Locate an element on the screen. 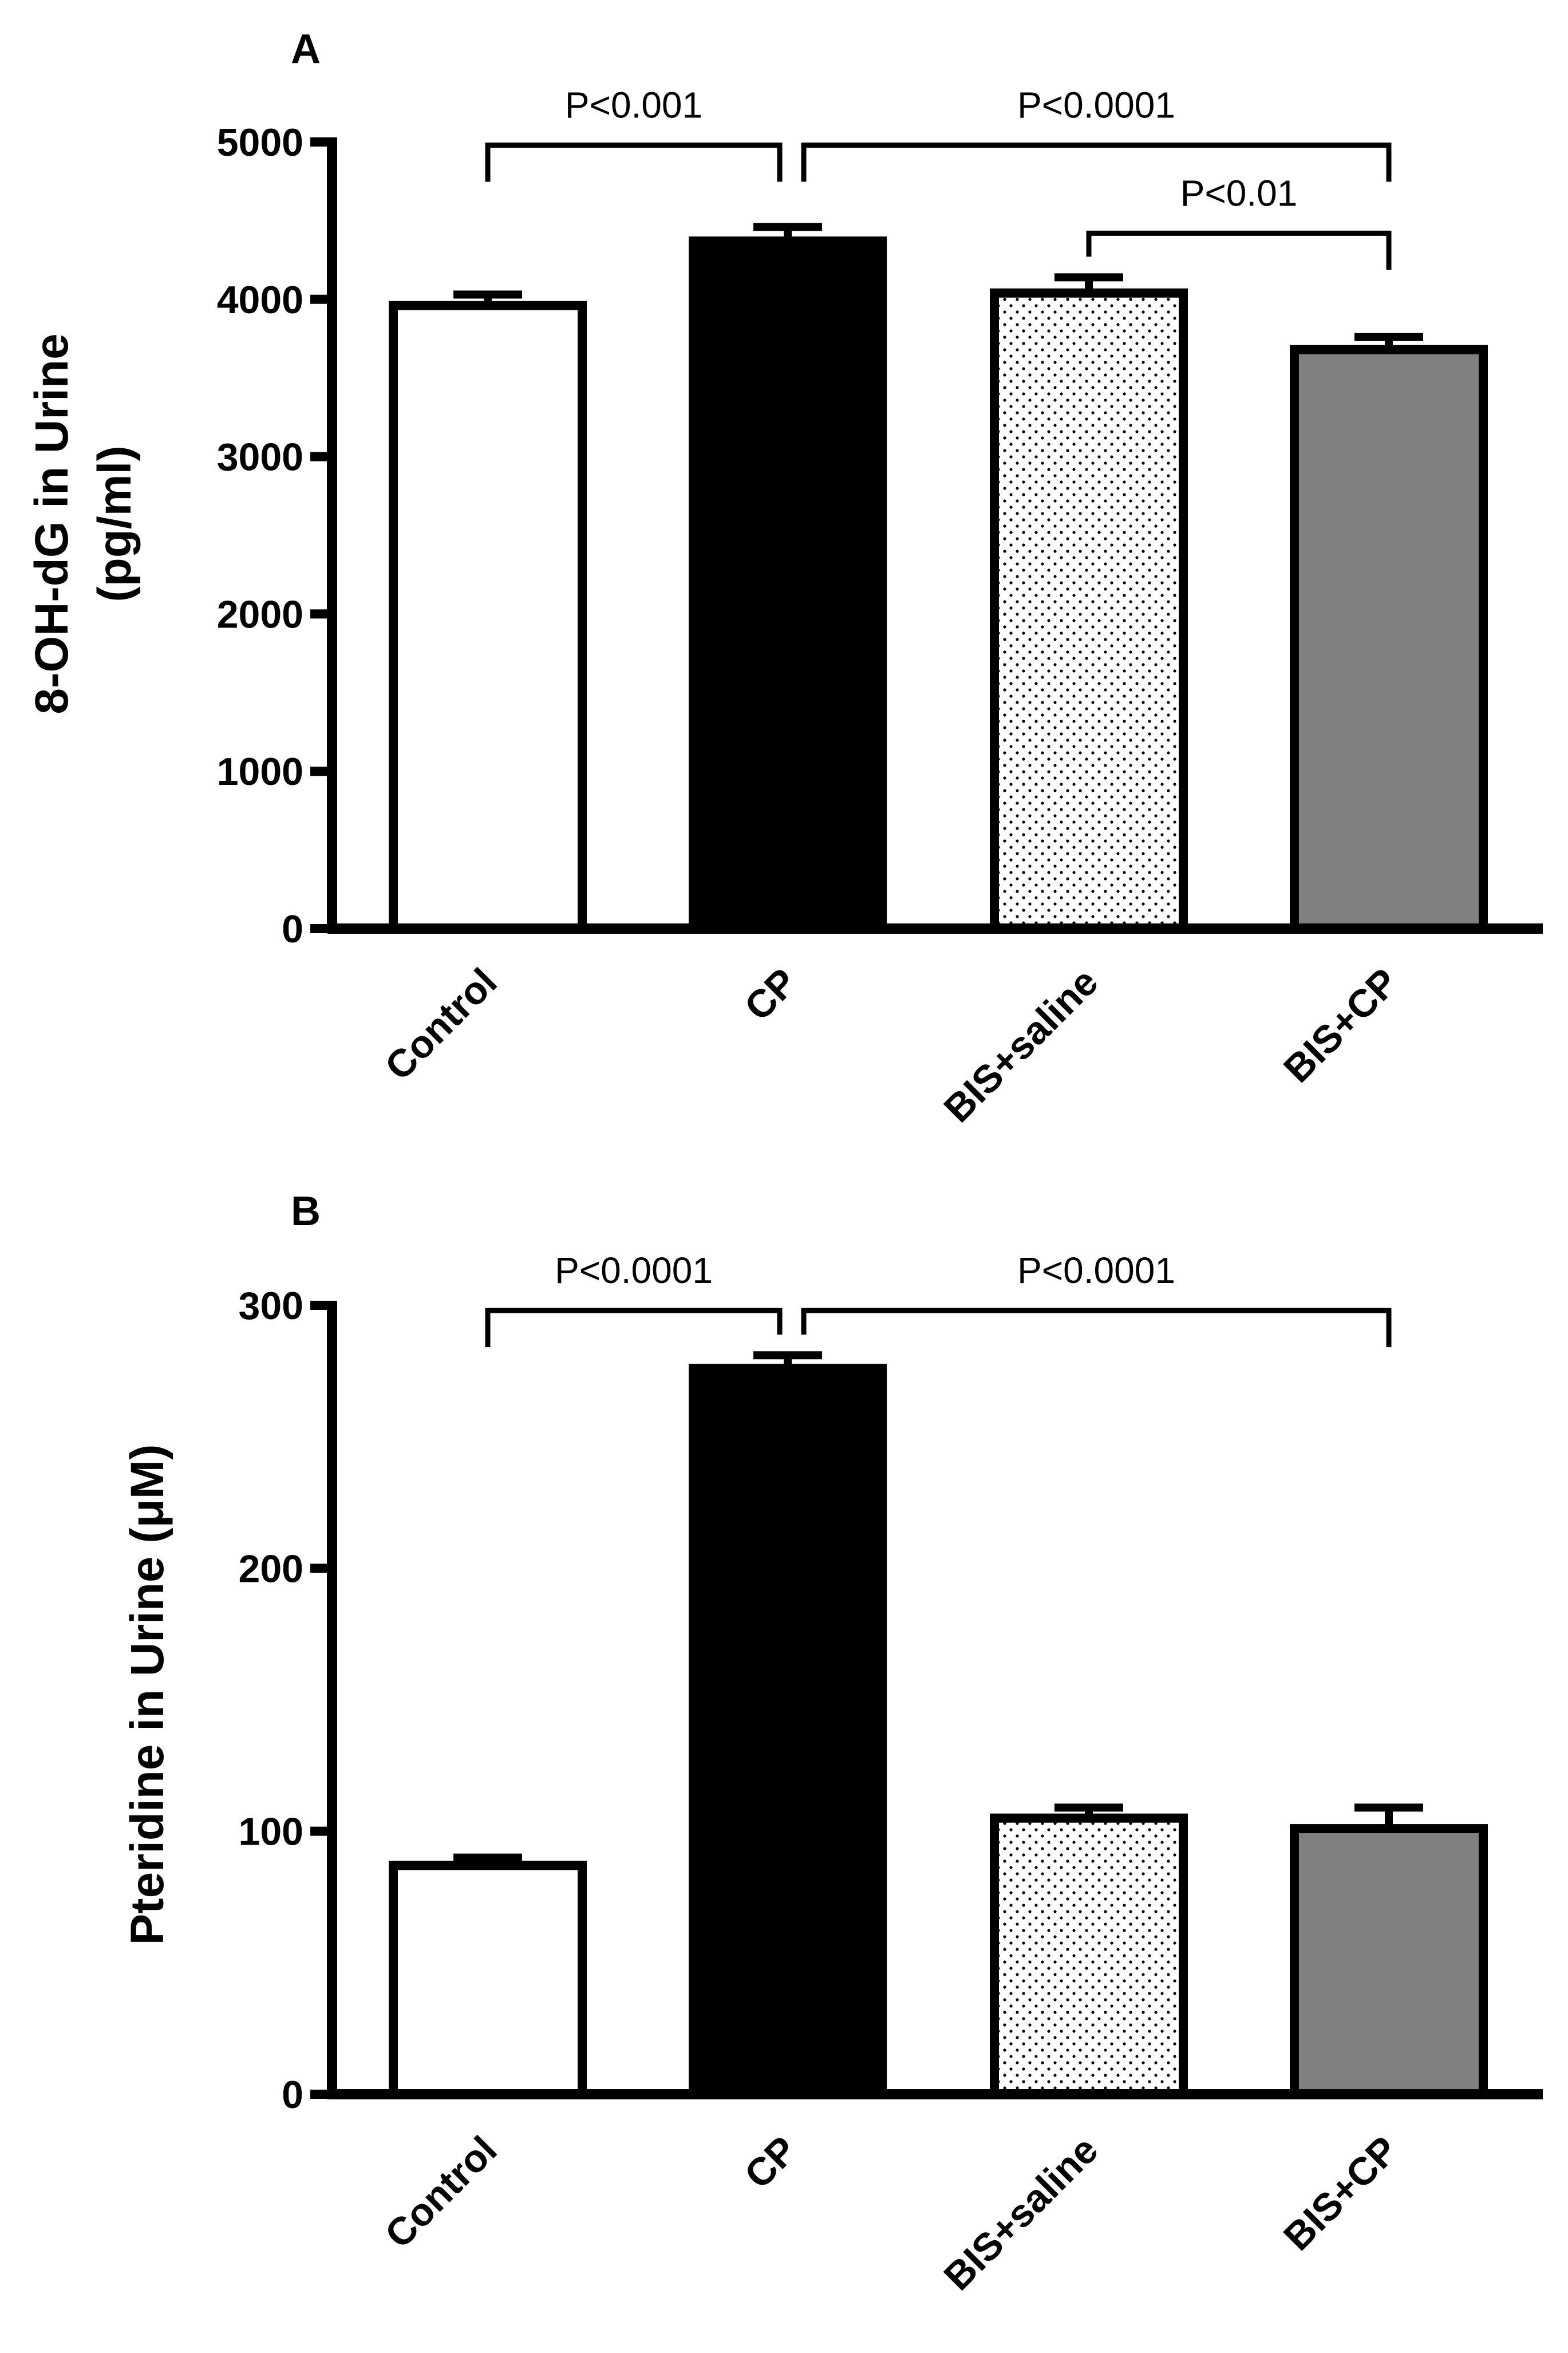 The image size is (1568, 2353). panel-b-y-axis-title: Pteridine in Urine (μM) is located at coordinates (147, 1694).